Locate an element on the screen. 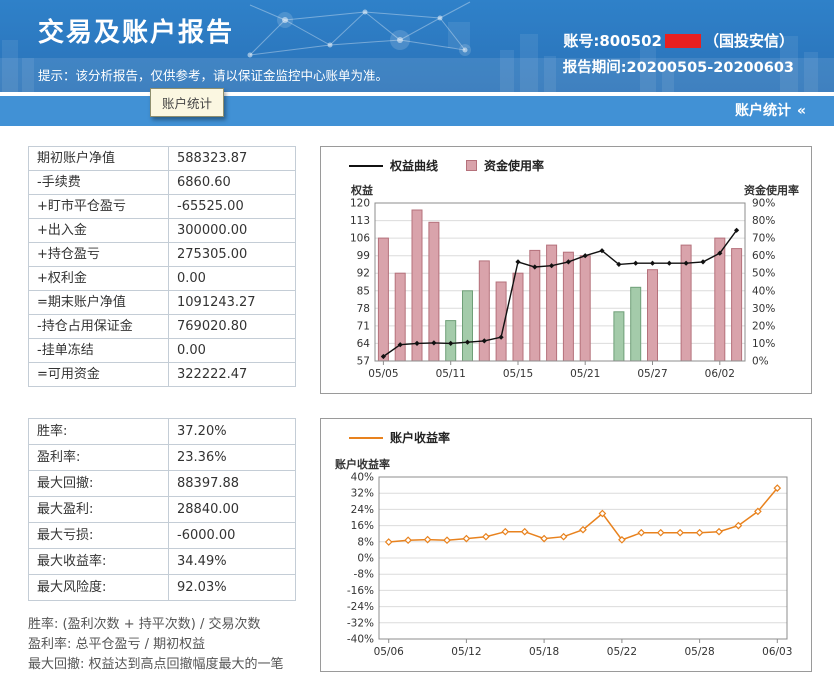 The image size is (834, 677). row-value: -65525.00 is located at coordinates (210, 206).